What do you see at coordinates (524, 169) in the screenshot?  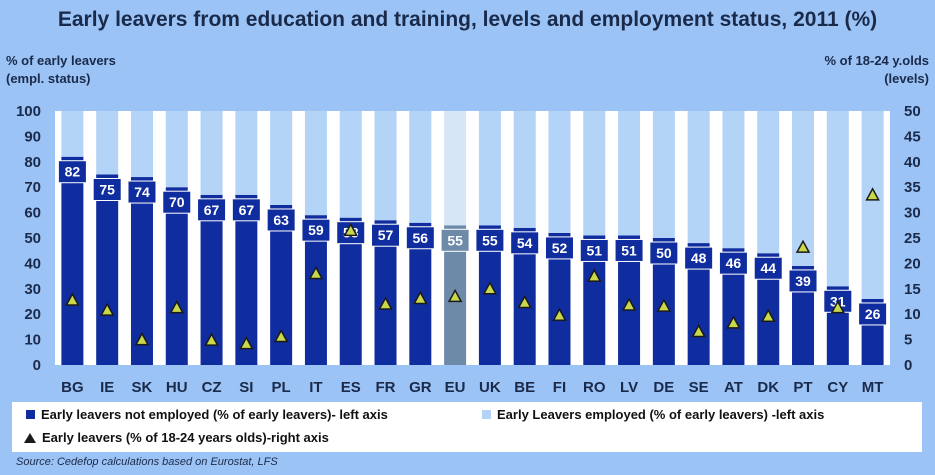 I see `bar-employed-BE` at bounding box center [524, 169].